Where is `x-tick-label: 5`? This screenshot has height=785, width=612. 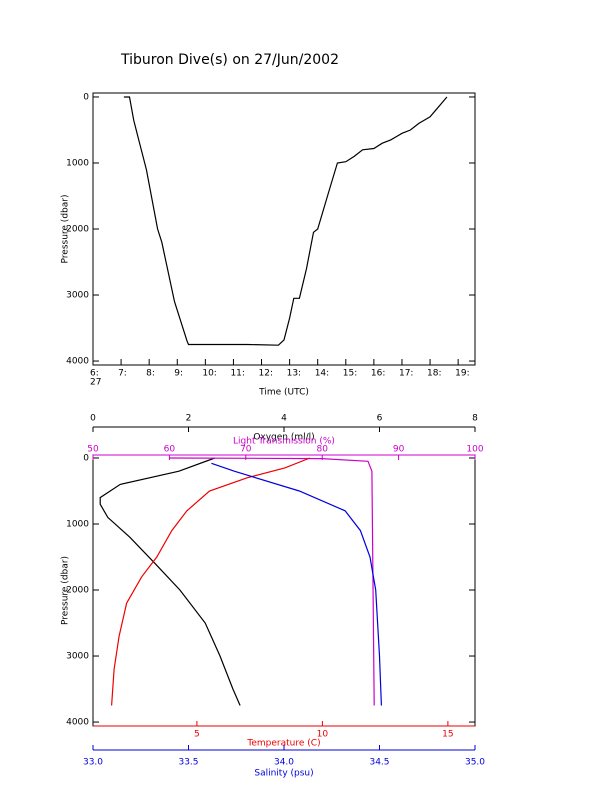
x-tick-label: 5 is located at coordinates (197, 735).